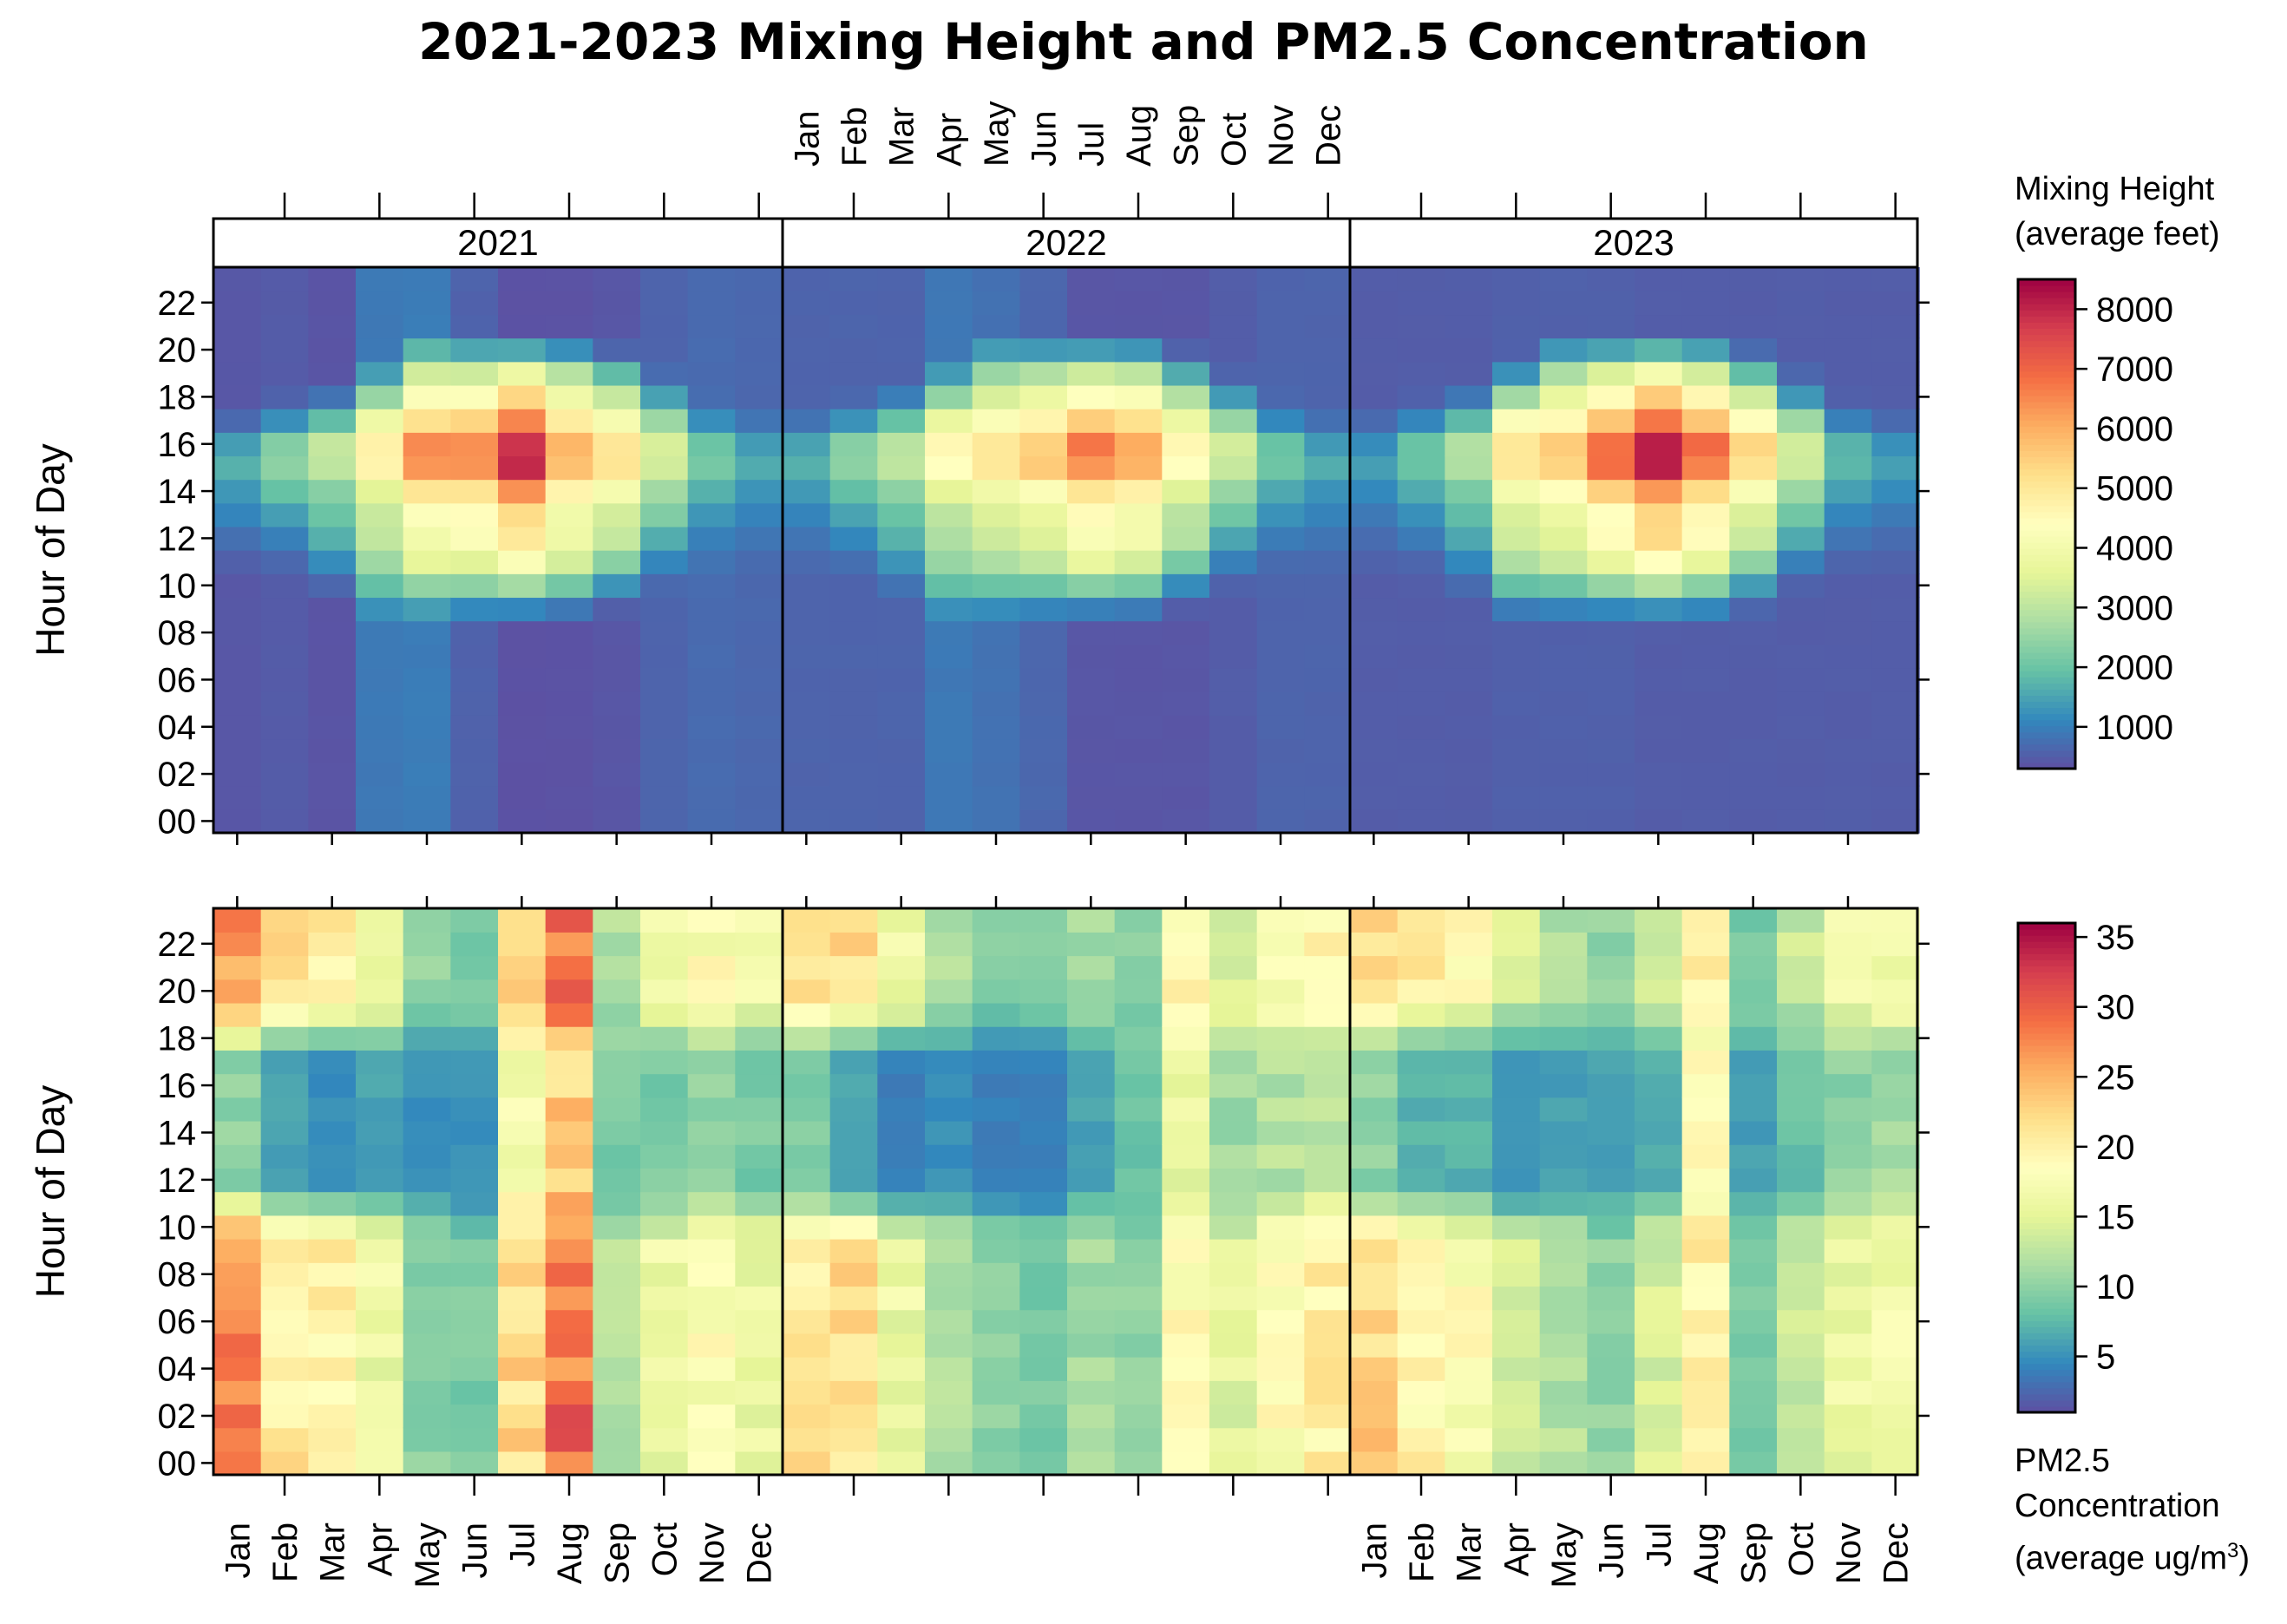 This screenshot has width=2287, height=1624. I want to click on mixing-height-y-tick-label: 14, so click(178, 492).